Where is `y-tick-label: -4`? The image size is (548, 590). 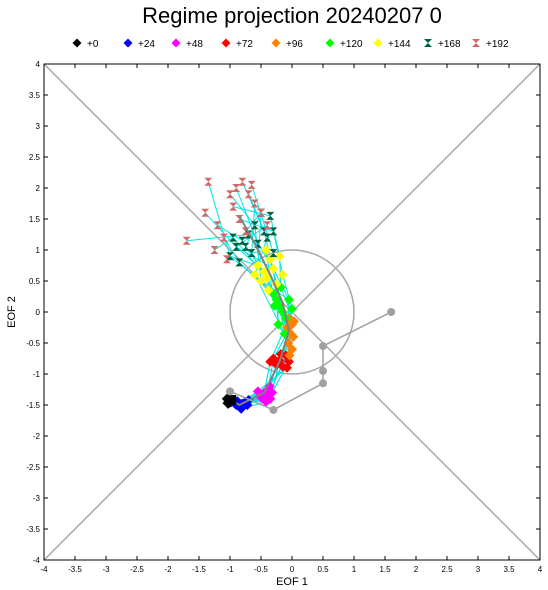 y-tick-label: -4 is located at coordinates (37, 560).